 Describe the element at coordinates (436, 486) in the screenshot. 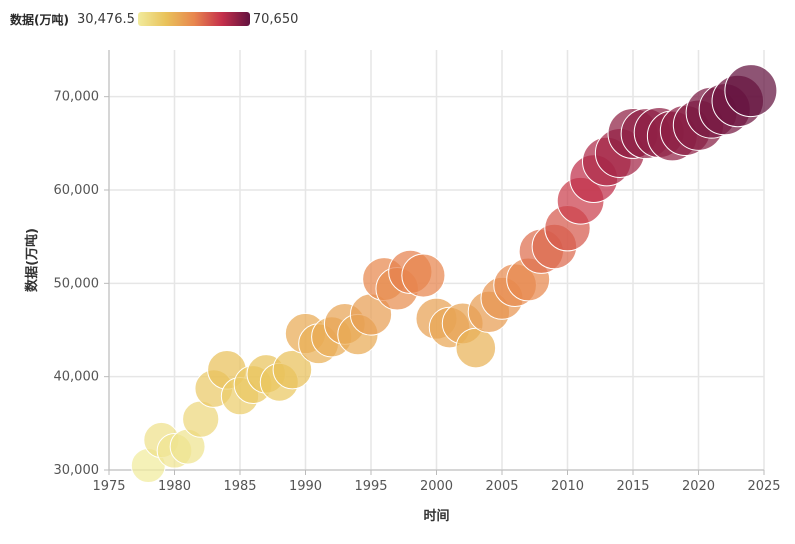

I see `x-tick-label: 2000` at that location.